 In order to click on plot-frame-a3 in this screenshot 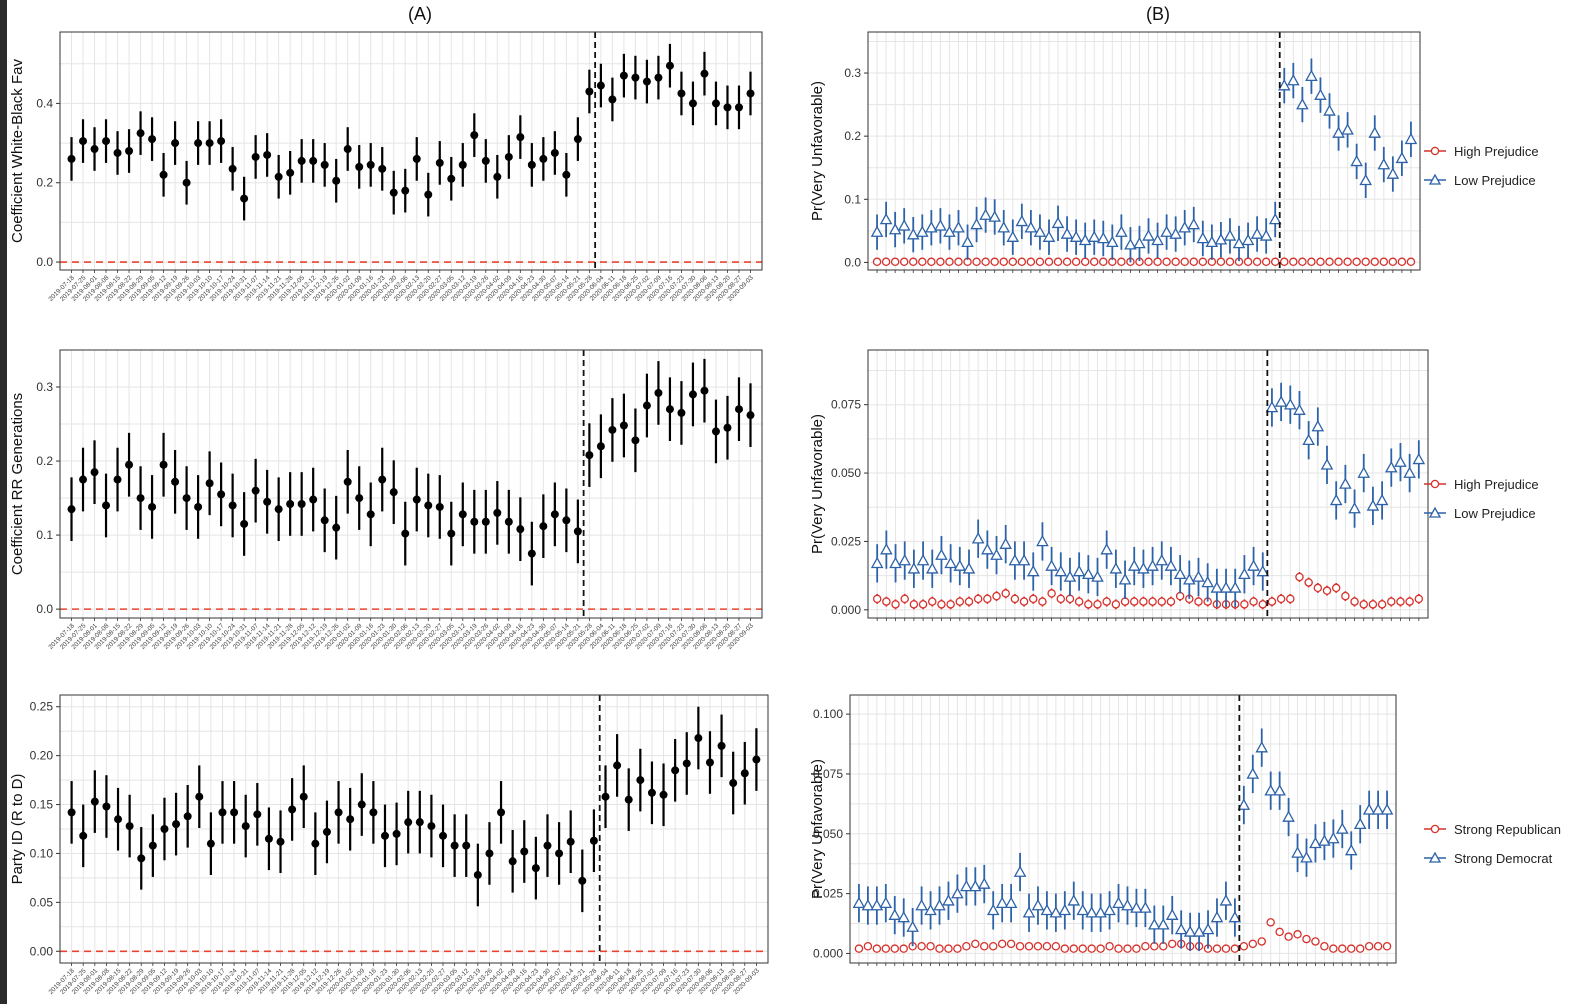, I will do `click(414, 829)`.